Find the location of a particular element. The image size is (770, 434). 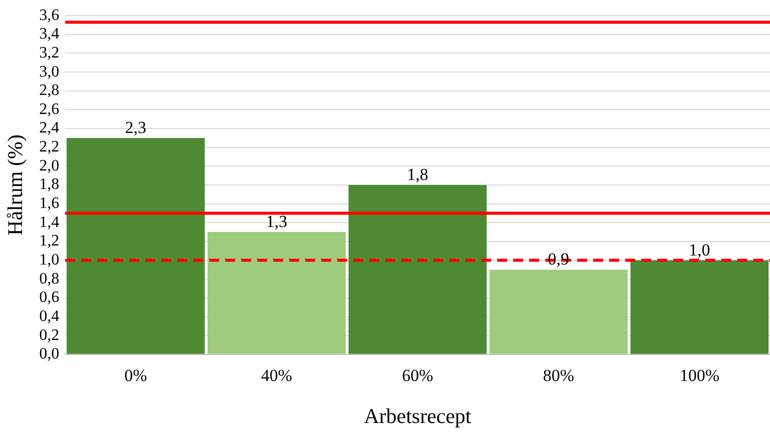

data-label: 2,3 is located at coordinates (135, 127).